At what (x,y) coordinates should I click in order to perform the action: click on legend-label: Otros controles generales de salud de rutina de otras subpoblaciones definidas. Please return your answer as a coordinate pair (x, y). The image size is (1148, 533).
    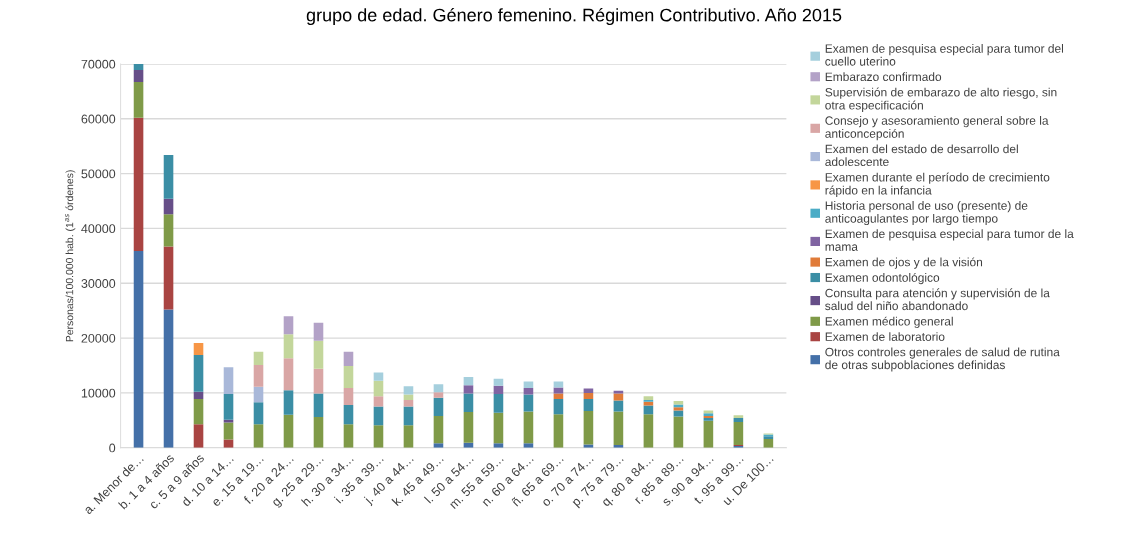
    Looking at the image, I should click on (942, 359).